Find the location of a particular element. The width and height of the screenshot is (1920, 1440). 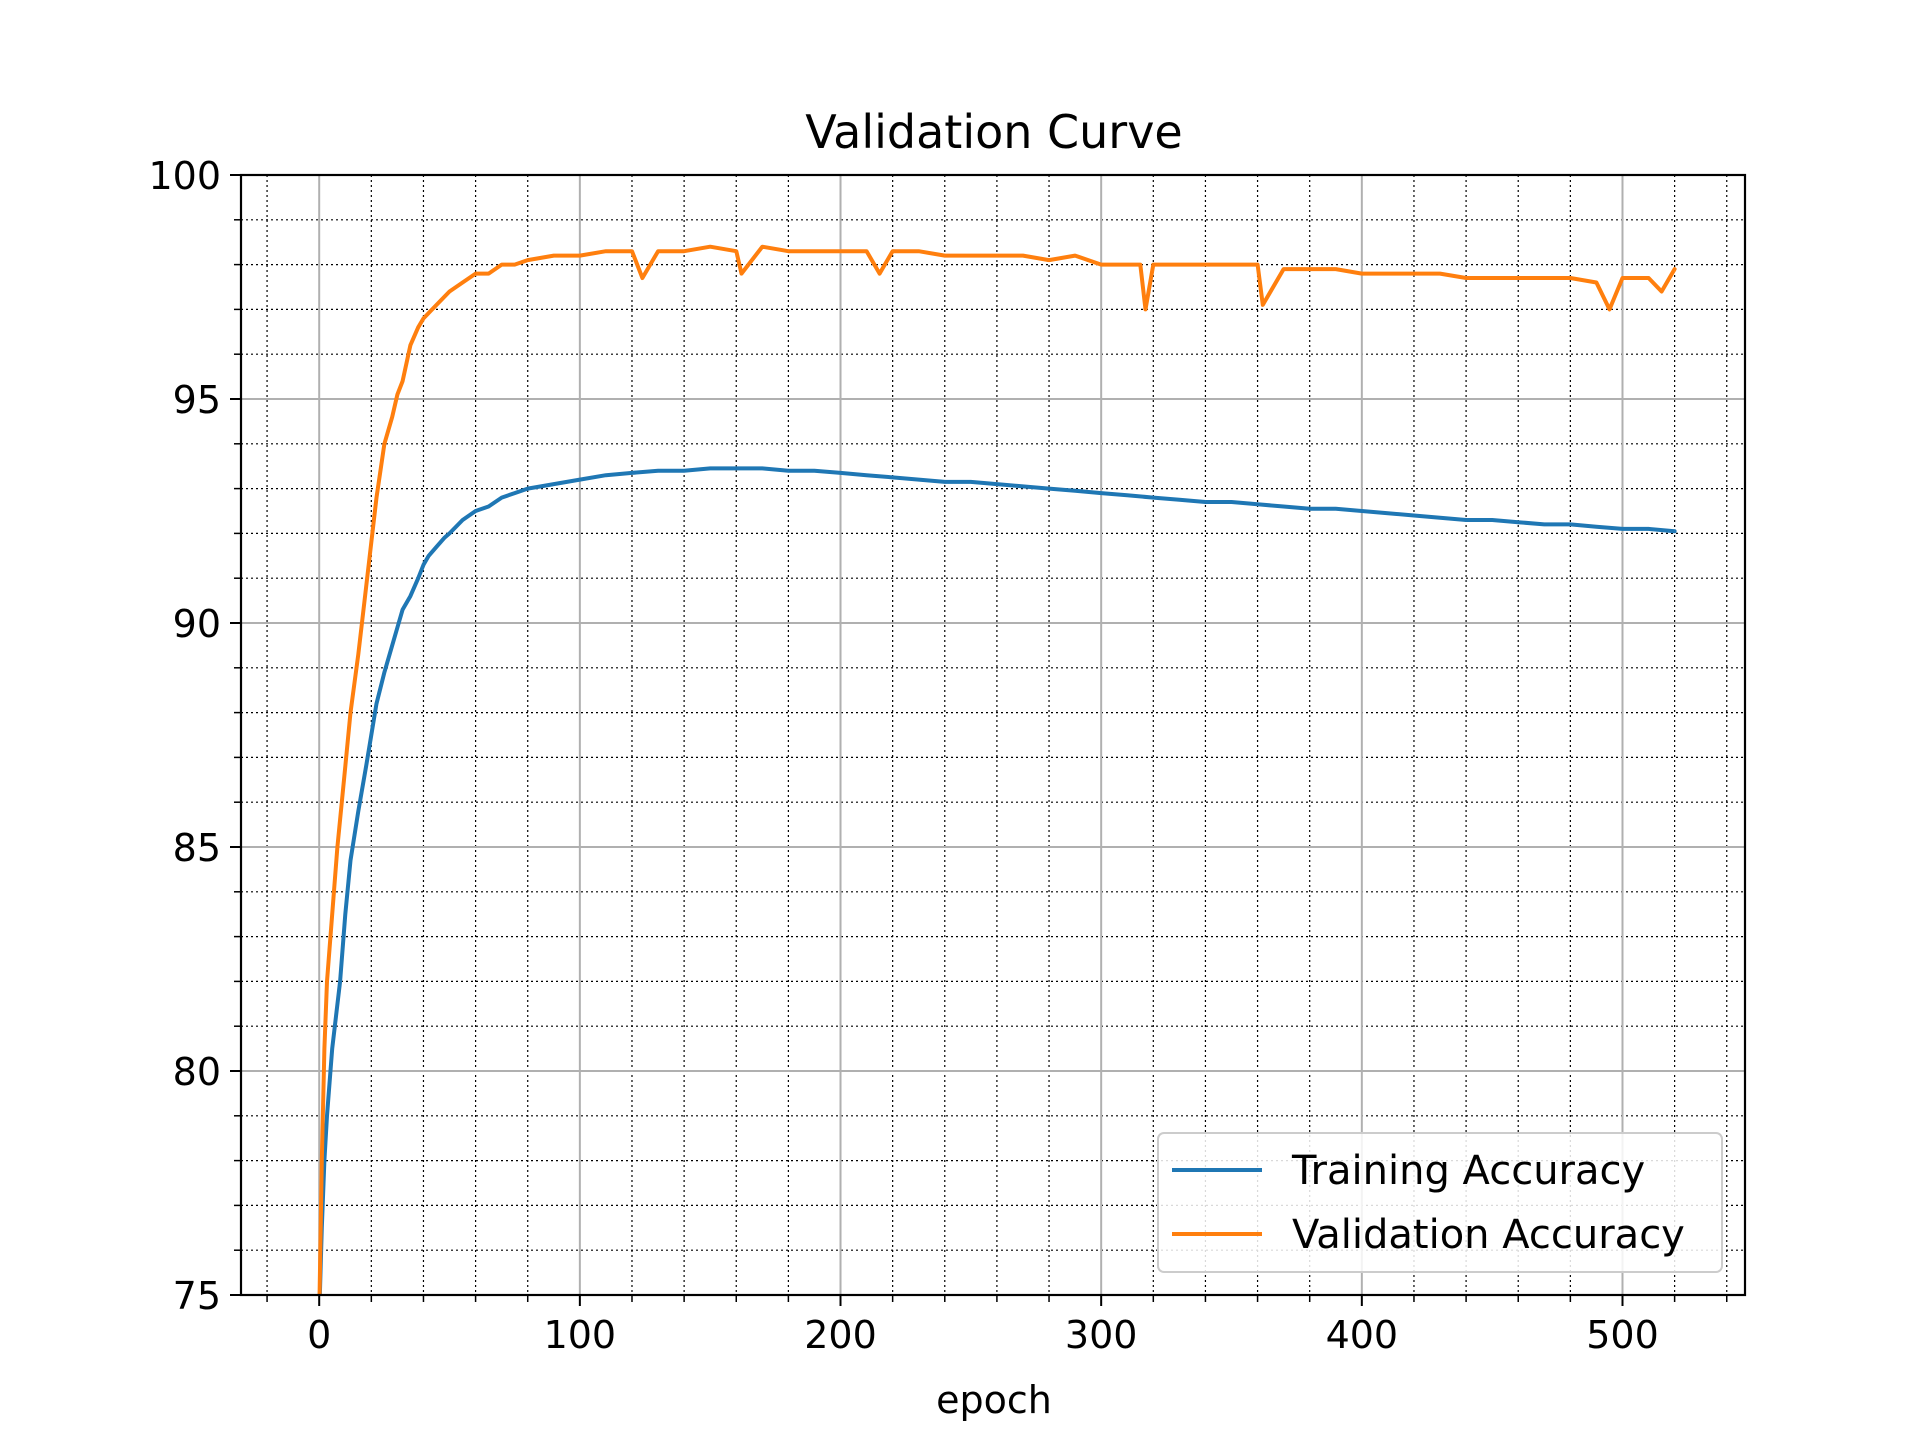

y-tick-label: 85 is located at coordinates (197, 848).